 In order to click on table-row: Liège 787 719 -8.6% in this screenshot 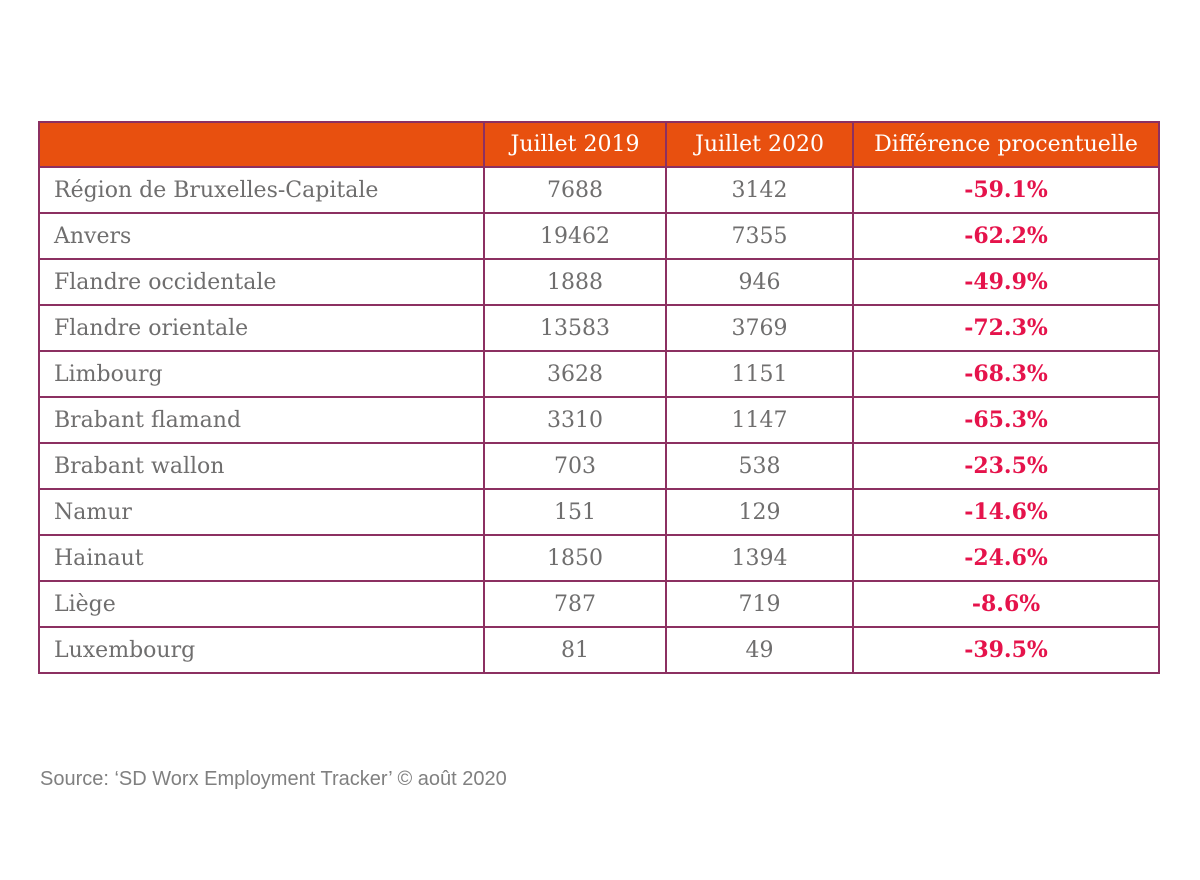, I will do `click(599, 604)`.